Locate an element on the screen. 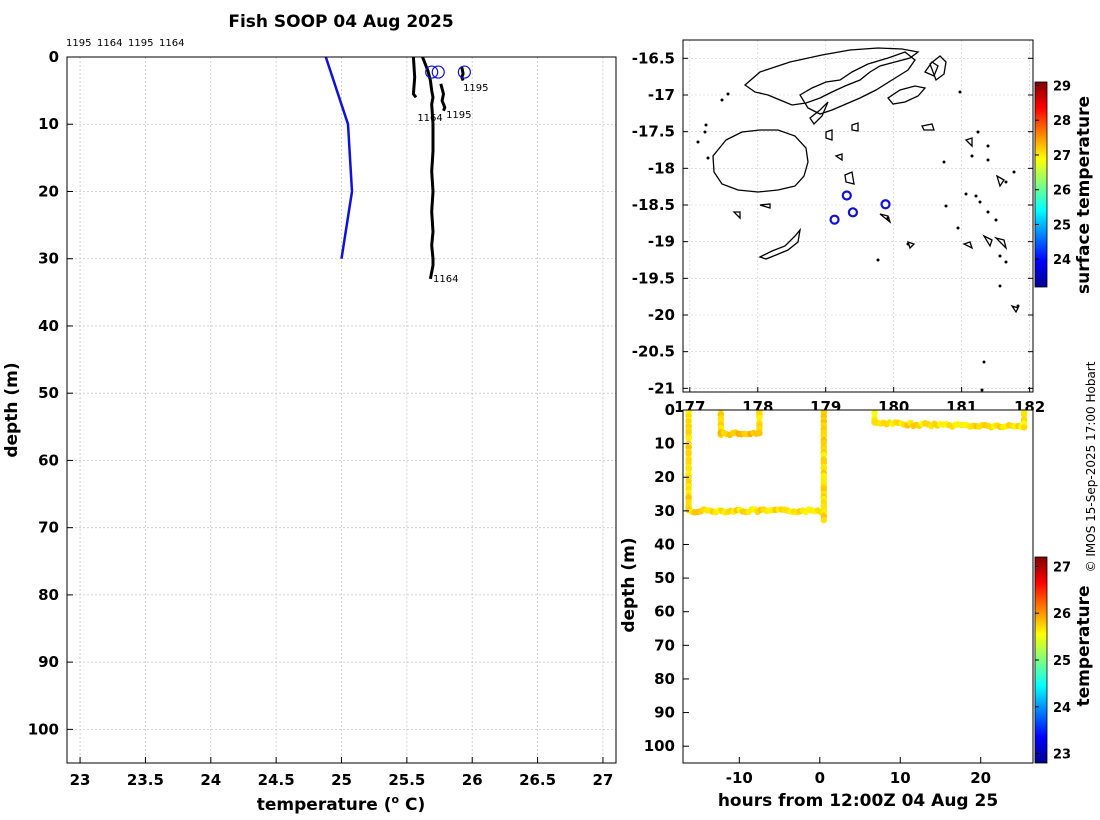  series-line-1195-b is located at coordinates (443, 97).